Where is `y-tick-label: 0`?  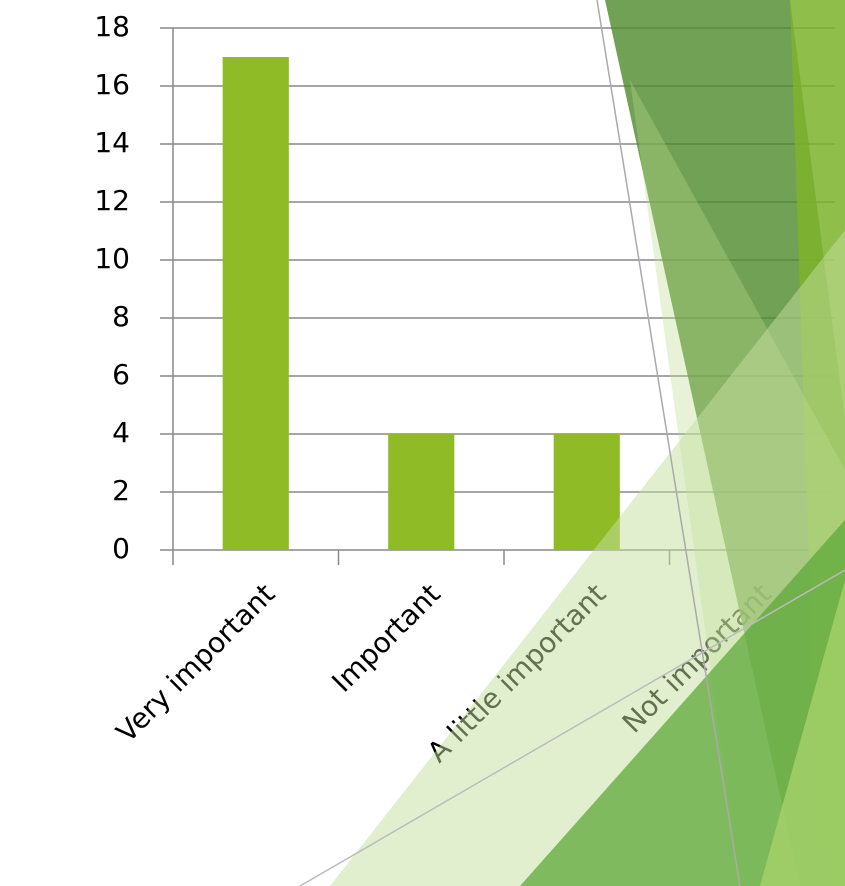
y-tick-label: 0 is located at coordinates (121, 548).